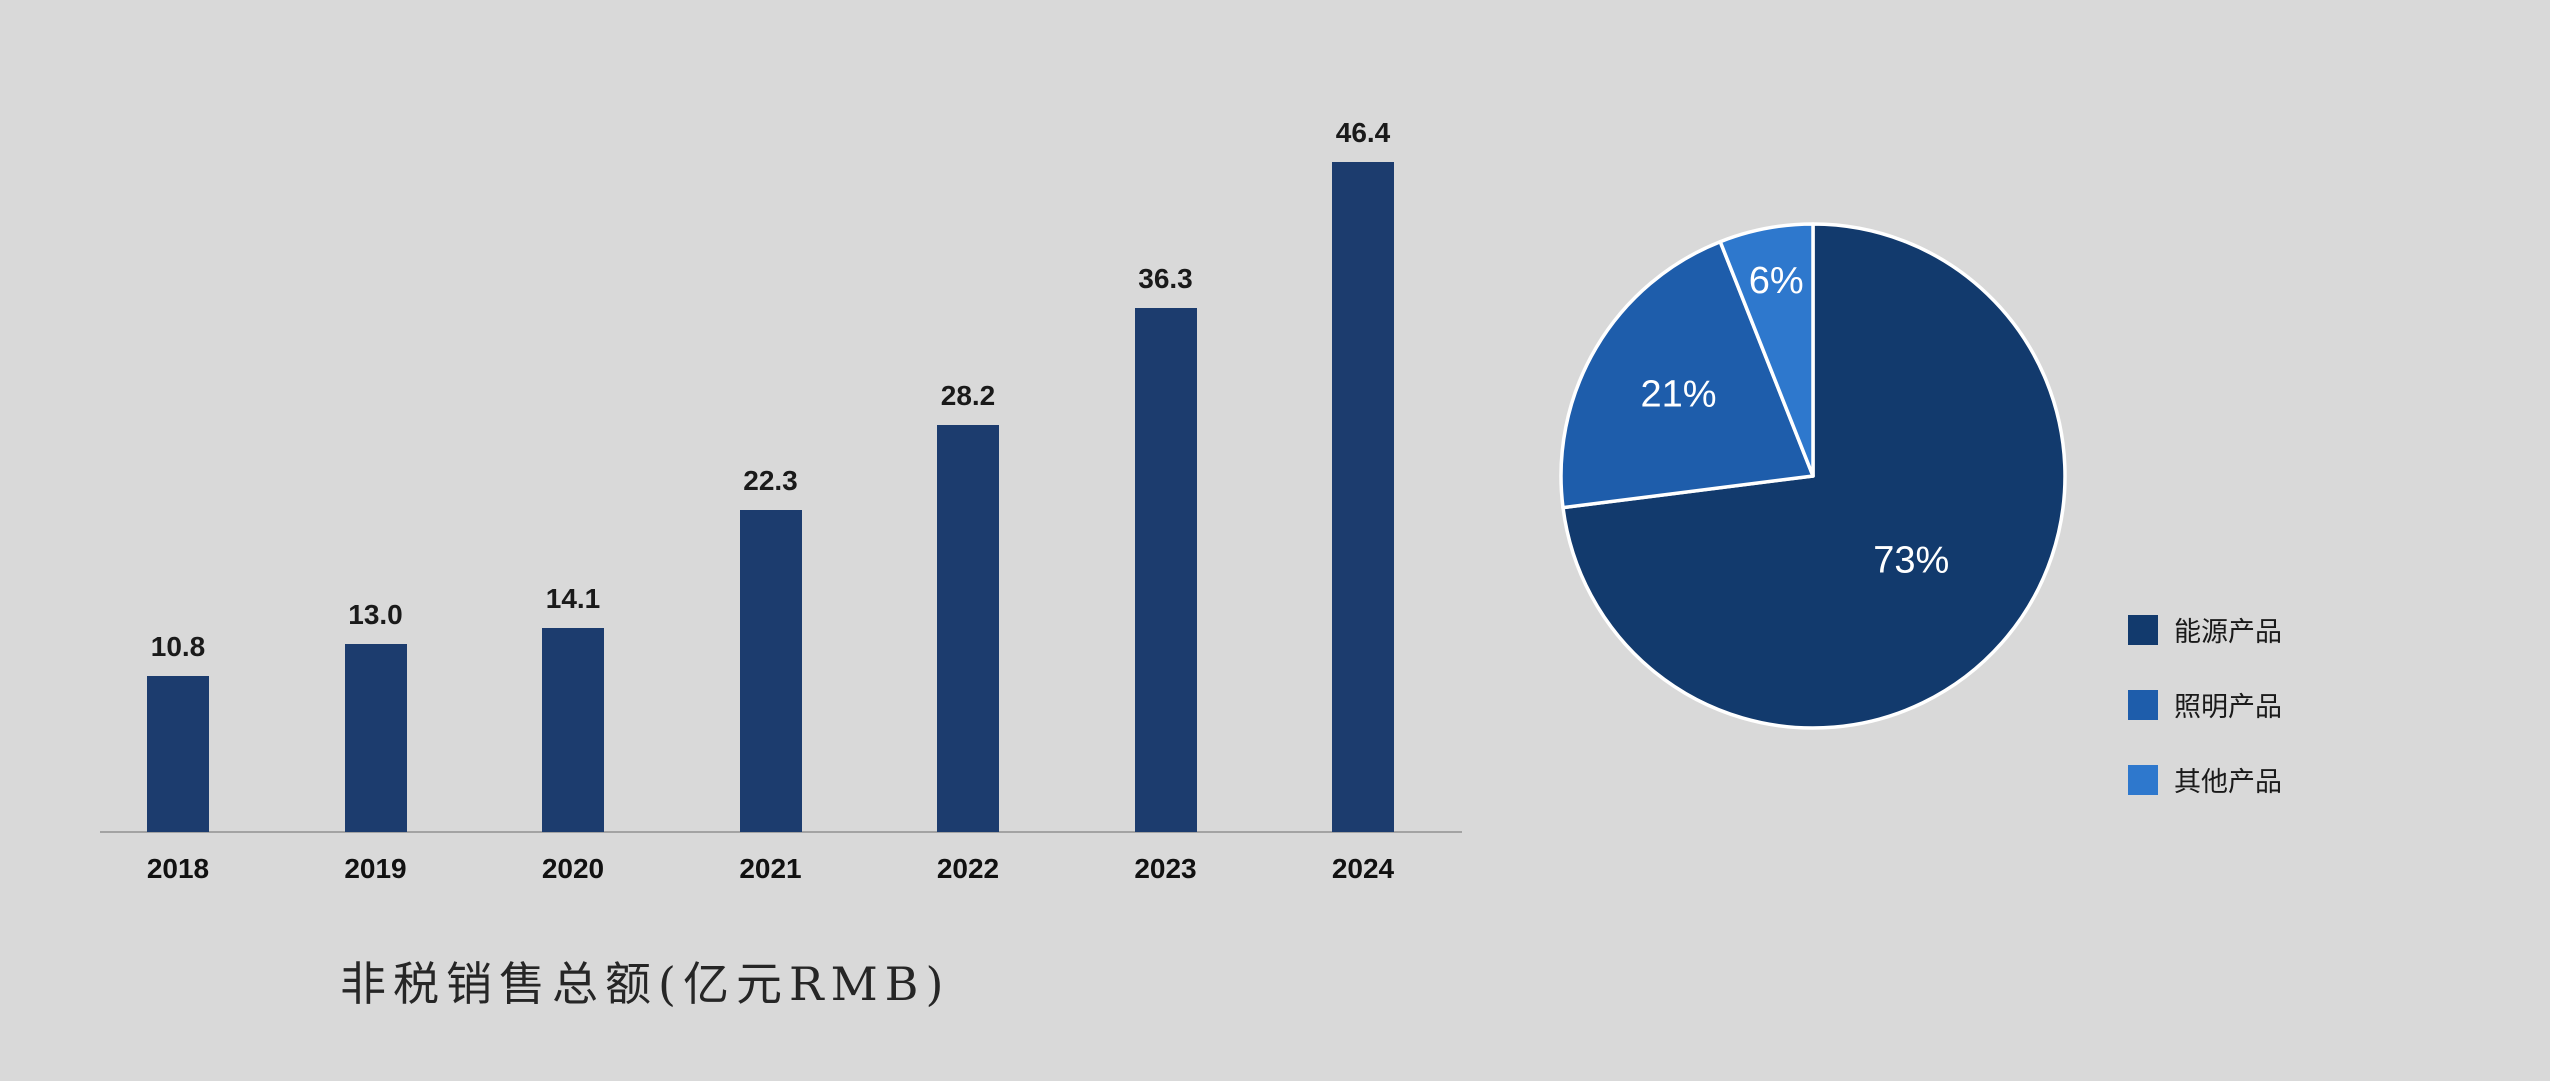 The image size is (2550, 1081). Describe the element at coordinates (1165, 278) in the screenshot. I see `bar-value-label: 36.3` at that location.